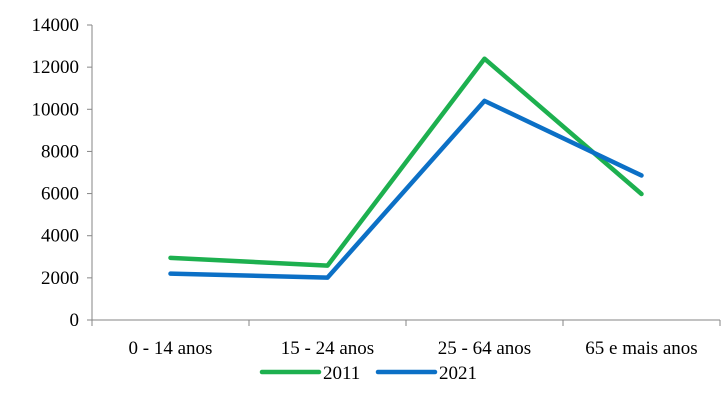  Describe the element at coordinates (171, 348) in the screenshot. I see `x-tick-label: 0 - 14 anos` at that location.